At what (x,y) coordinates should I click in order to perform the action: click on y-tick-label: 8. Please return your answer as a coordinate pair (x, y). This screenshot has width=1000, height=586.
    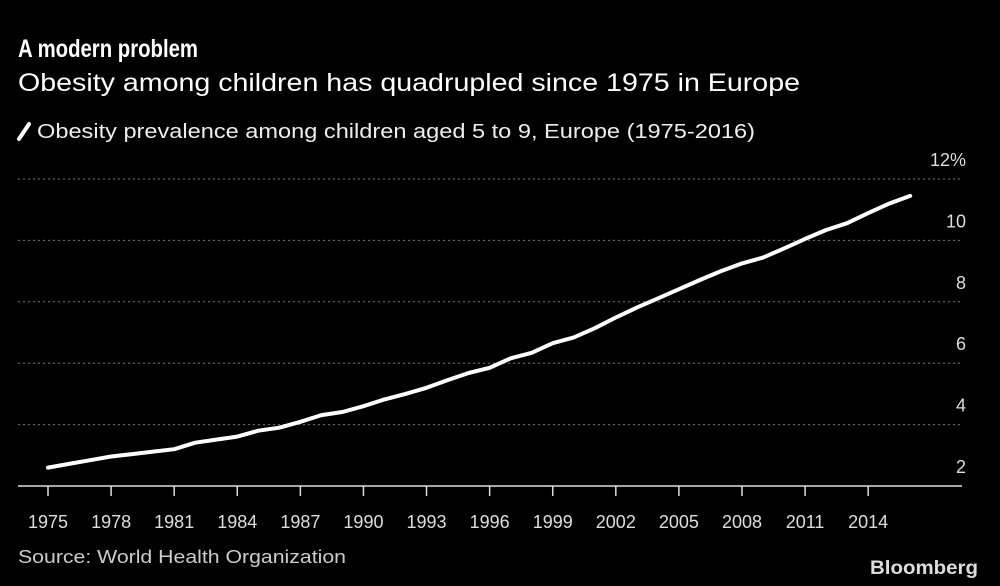
    Looking at the image, I should click on (961, 283).